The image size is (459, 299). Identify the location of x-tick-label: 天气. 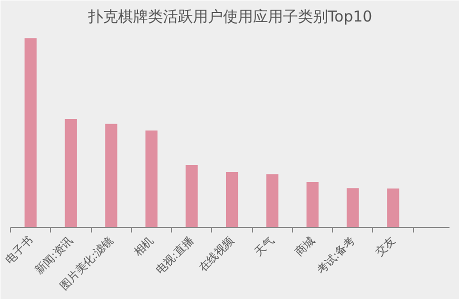
(264, 246).